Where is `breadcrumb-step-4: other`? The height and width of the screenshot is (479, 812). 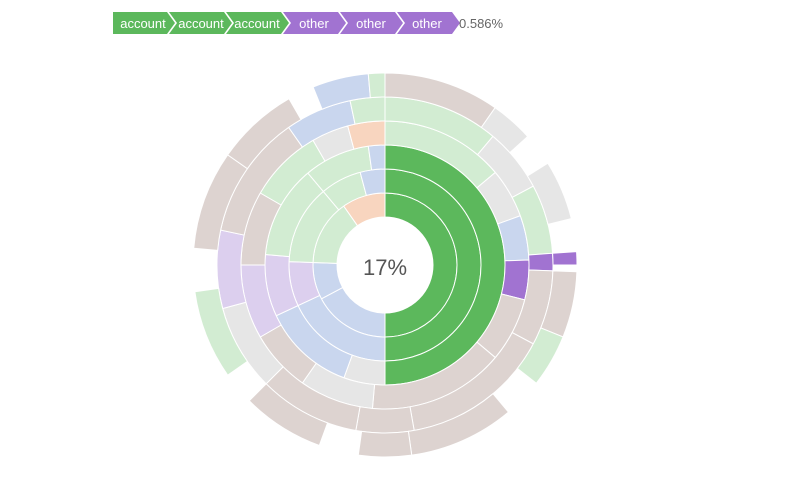 breadcrumb-step-4: other is located at coordinates (314, 23).